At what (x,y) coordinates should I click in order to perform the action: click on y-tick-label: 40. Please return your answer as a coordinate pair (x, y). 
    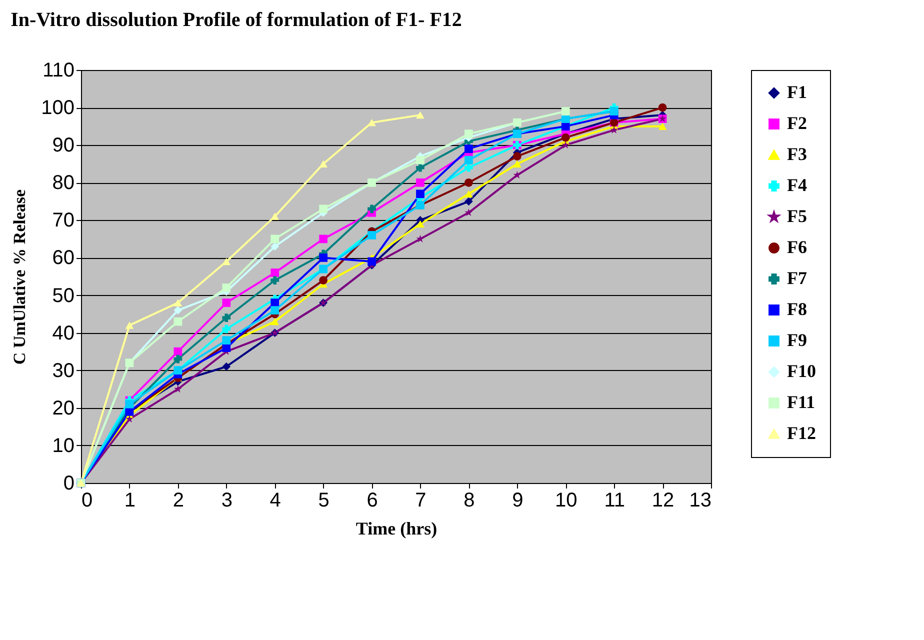
    Looking at the image, I should click on (63, 333).